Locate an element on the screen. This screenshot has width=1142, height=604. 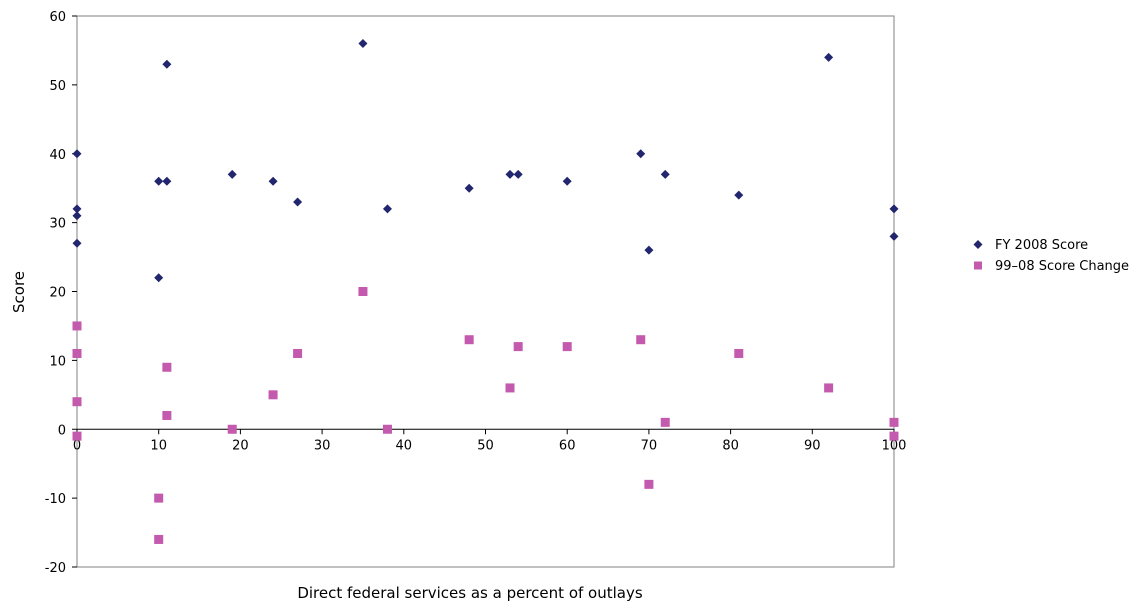
legend: FY 2008 Score 99–08 Score Change is located at coordinates (1051, 256).